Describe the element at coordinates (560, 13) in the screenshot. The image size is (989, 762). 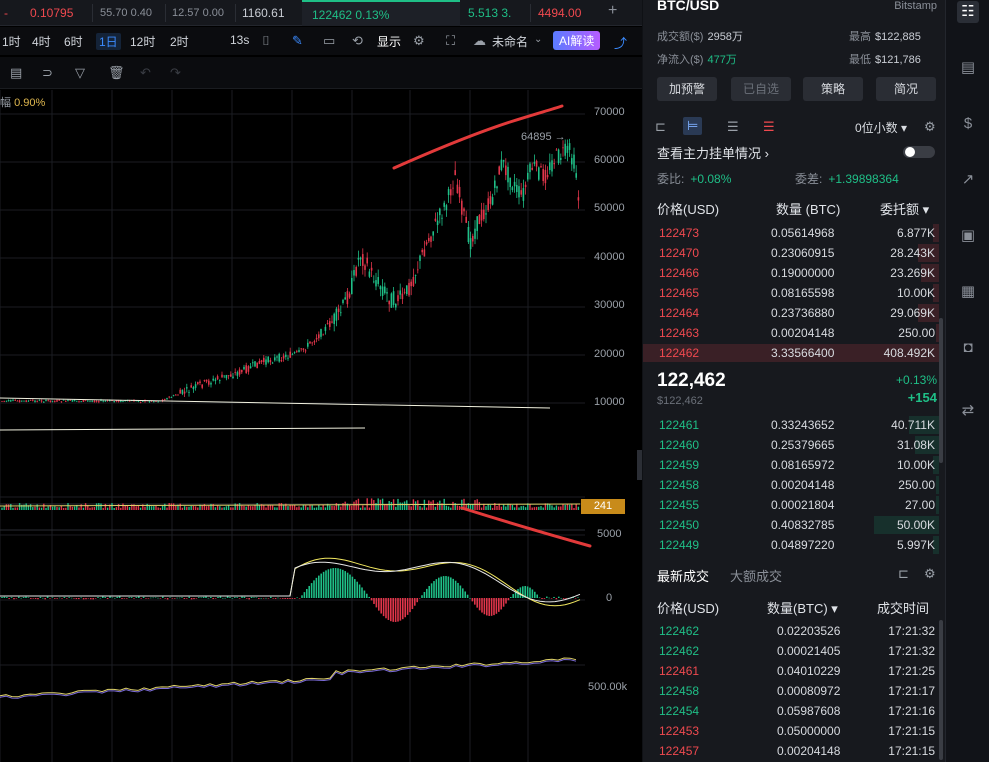
I see `ticker-item: 4494.00` at that location.